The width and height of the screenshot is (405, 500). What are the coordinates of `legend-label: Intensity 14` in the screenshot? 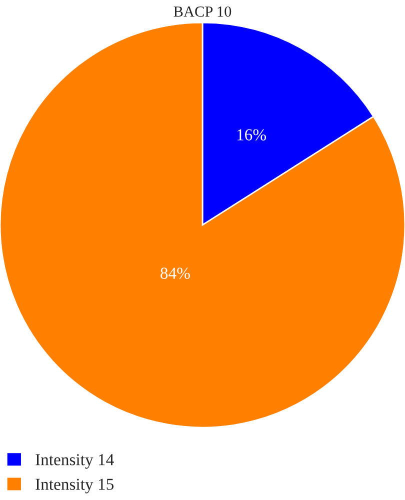 It's located at (75, 461).